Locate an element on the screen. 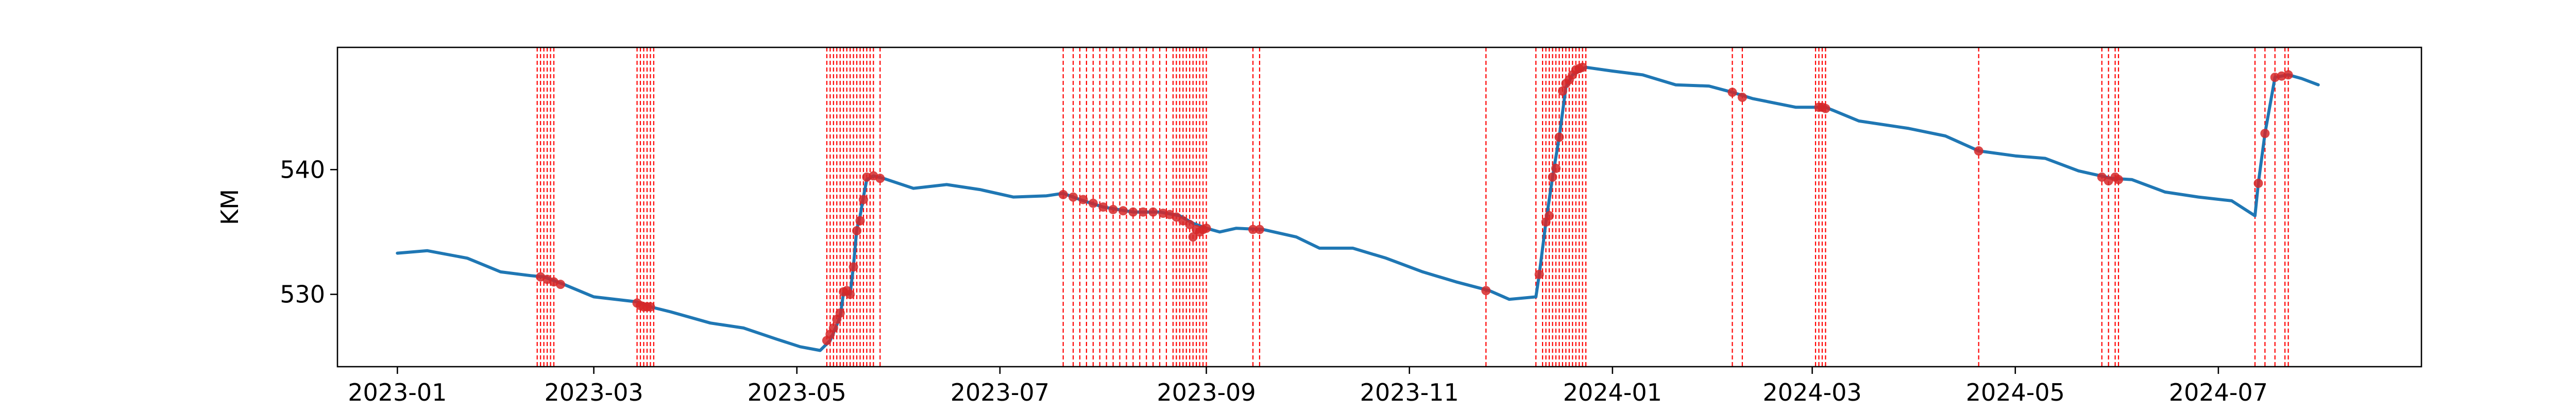 Image resolution: width=2576 pixels, height=412 pixels. y-tick-label: 540 is located at coordinates (302, 169).